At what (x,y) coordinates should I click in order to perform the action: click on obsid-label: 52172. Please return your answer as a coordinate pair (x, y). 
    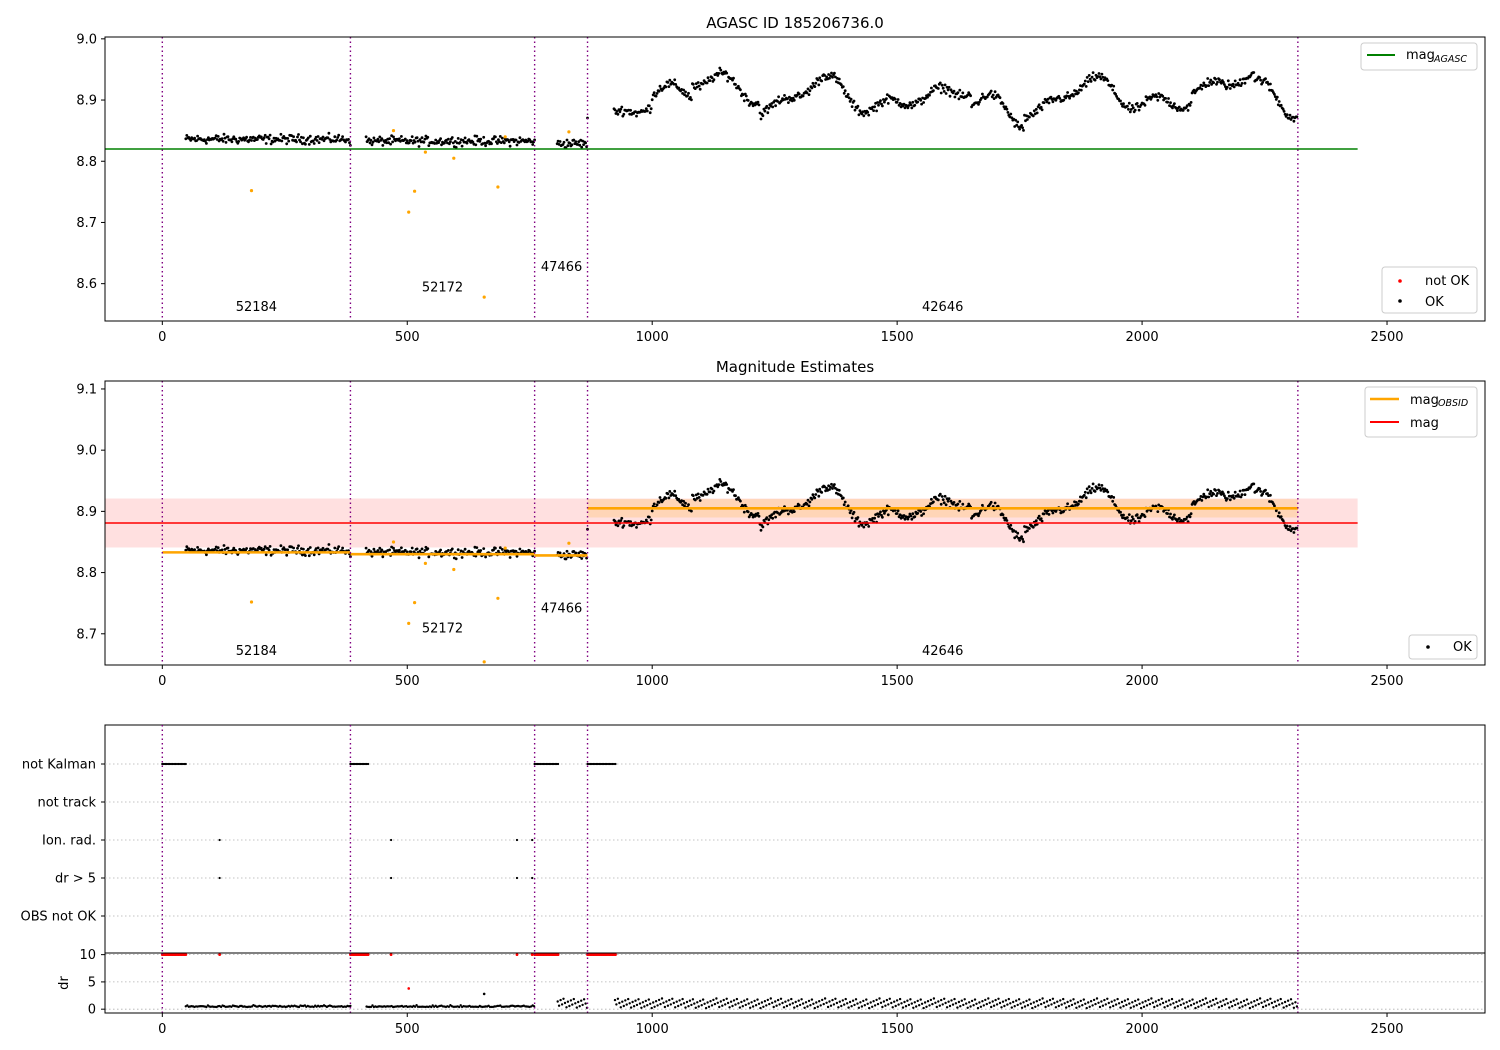
    Looking at the image, I should click on (442, 288).